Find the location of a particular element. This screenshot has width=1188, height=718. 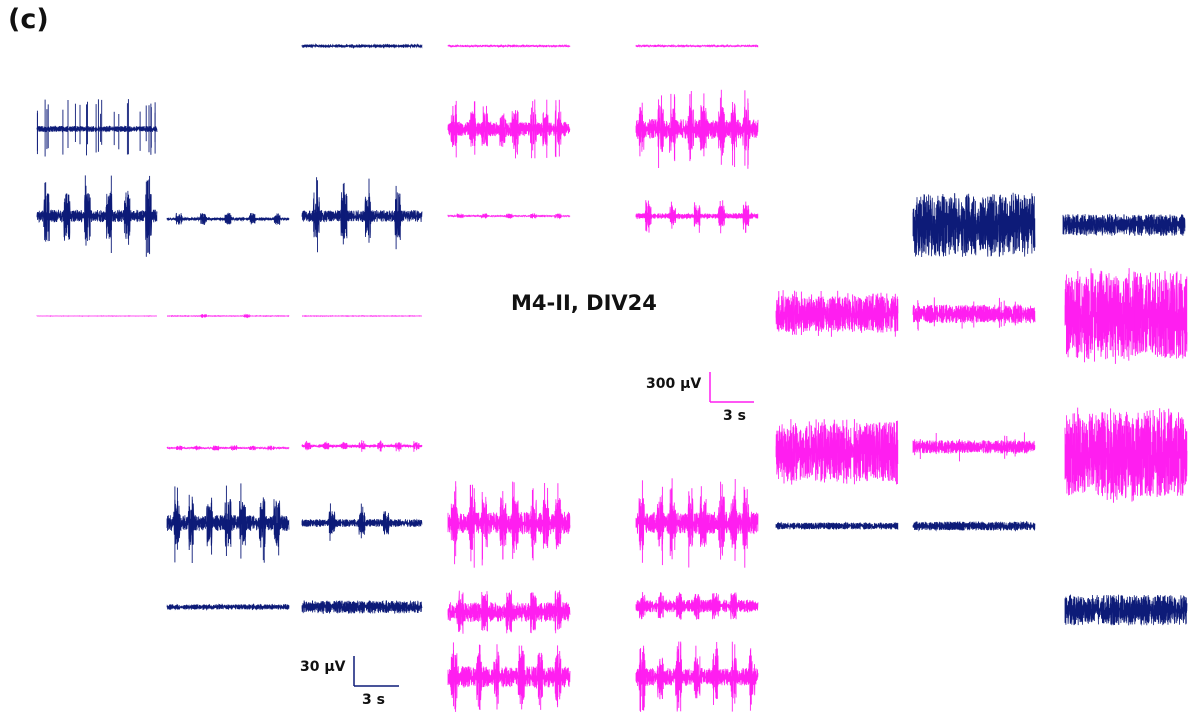

trace-t31 is located at coordinates (228, 607).